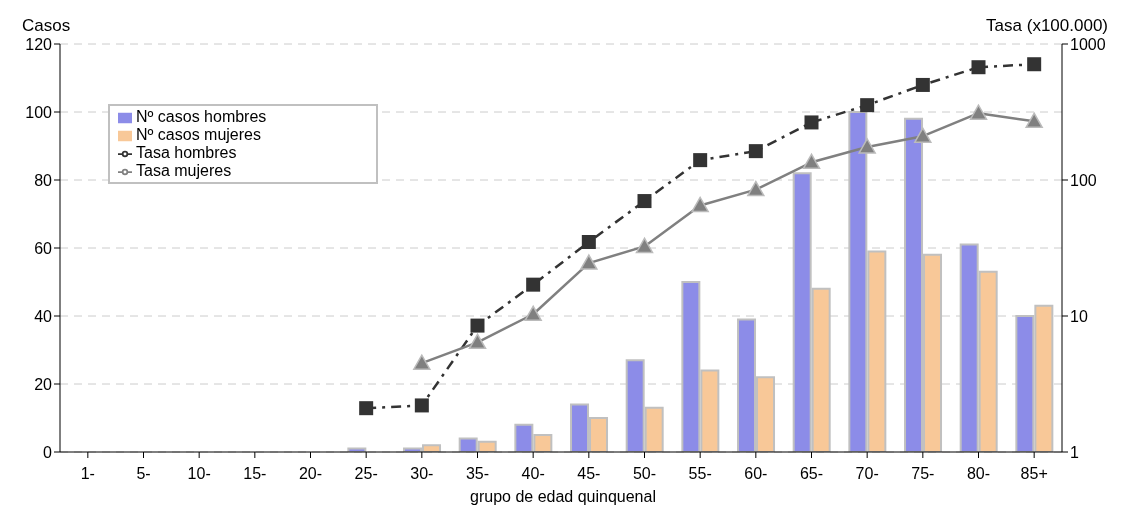 Image resolution: width=1126 pixels, height=516 pixels. I want to click on legend-label: Tasa hombres, so click(186, 152).